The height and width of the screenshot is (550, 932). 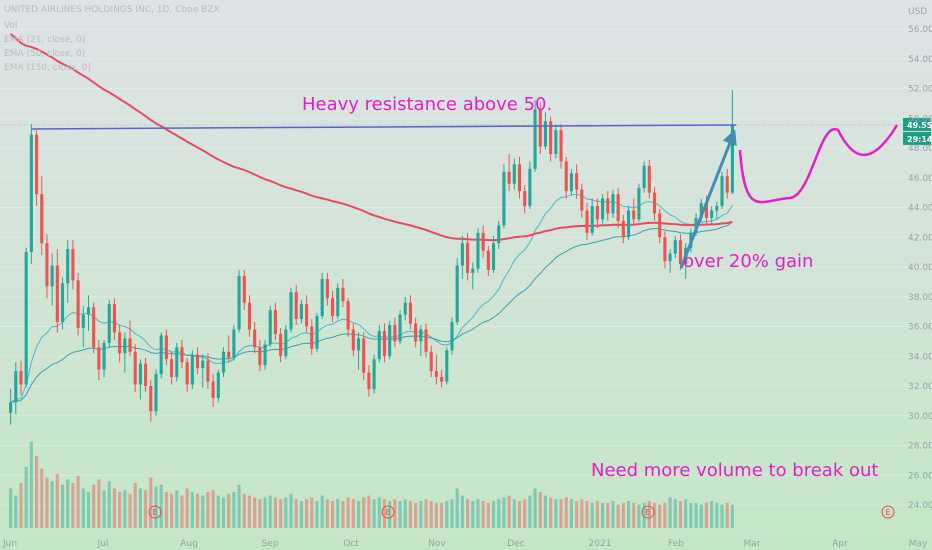 I want to click on x-tick-label: Dec, so click(x=515, y=544).